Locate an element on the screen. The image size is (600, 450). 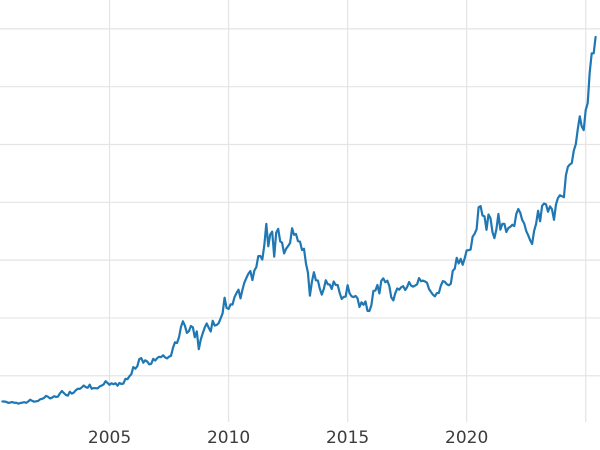
x-tick-label: 2020 is located at coordinates (466, 438).